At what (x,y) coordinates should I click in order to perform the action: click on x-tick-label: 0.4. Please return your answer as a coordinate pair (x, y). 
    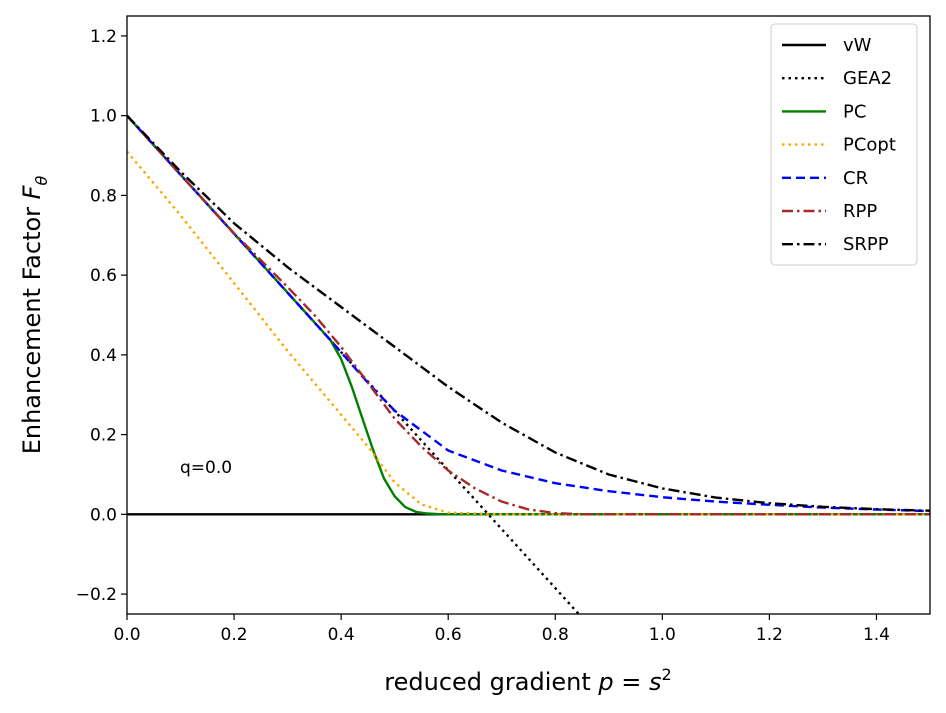
    Looking at the image, I should click on (341, 635).